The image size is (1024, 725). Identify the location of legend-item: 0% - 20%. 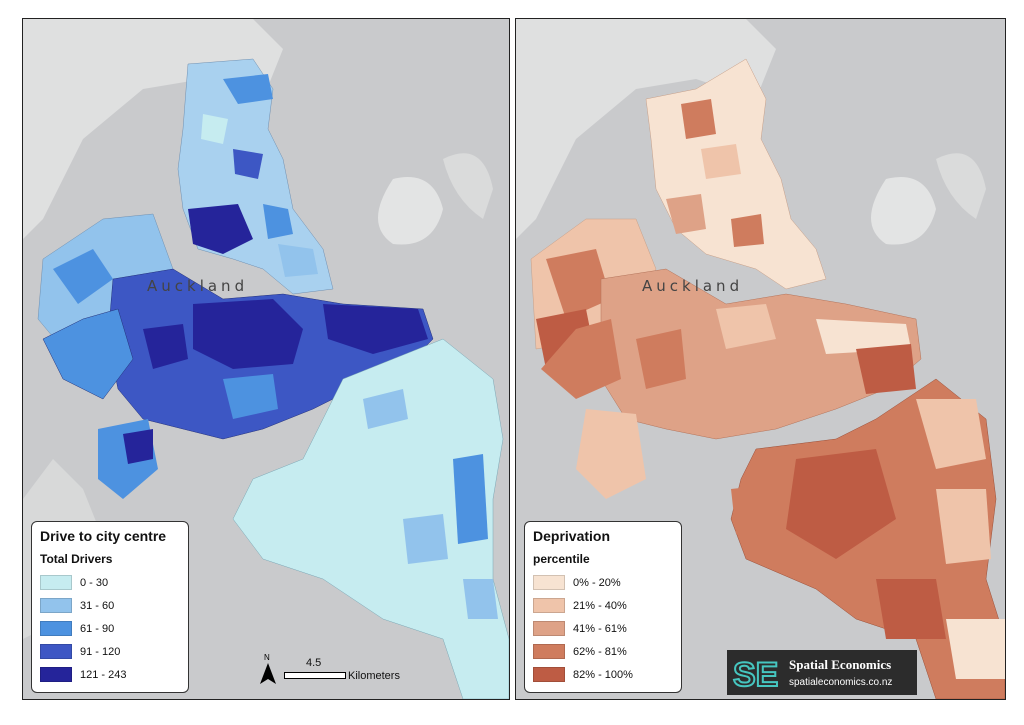
(603, 582).